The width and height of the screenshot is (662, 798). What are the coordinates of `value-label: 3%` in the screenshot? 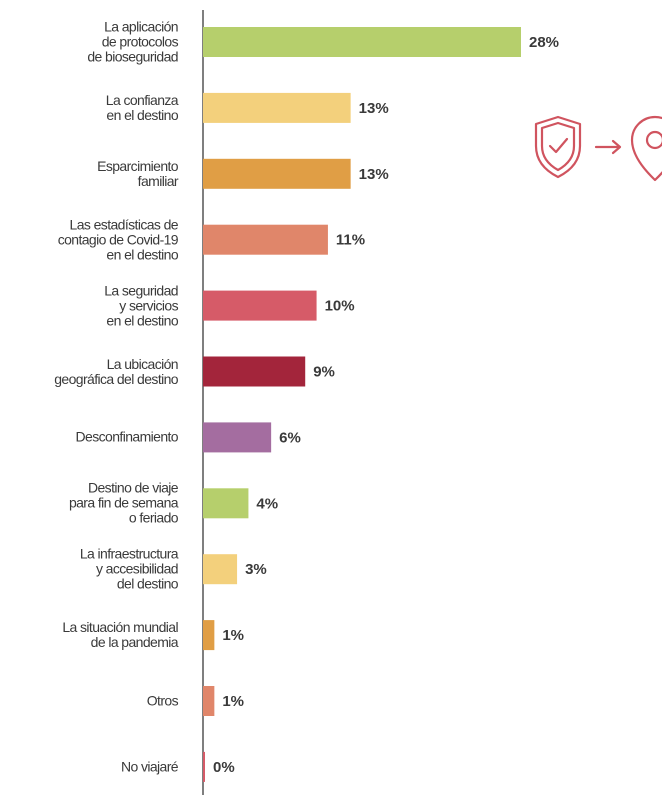 It's located at (256, 569).